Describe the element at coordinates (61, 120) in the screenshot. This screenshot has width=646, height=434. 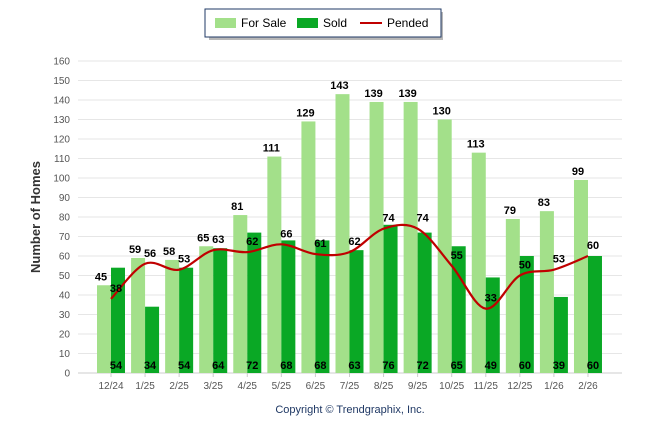
I see `y-tick-label: 130` at that location.